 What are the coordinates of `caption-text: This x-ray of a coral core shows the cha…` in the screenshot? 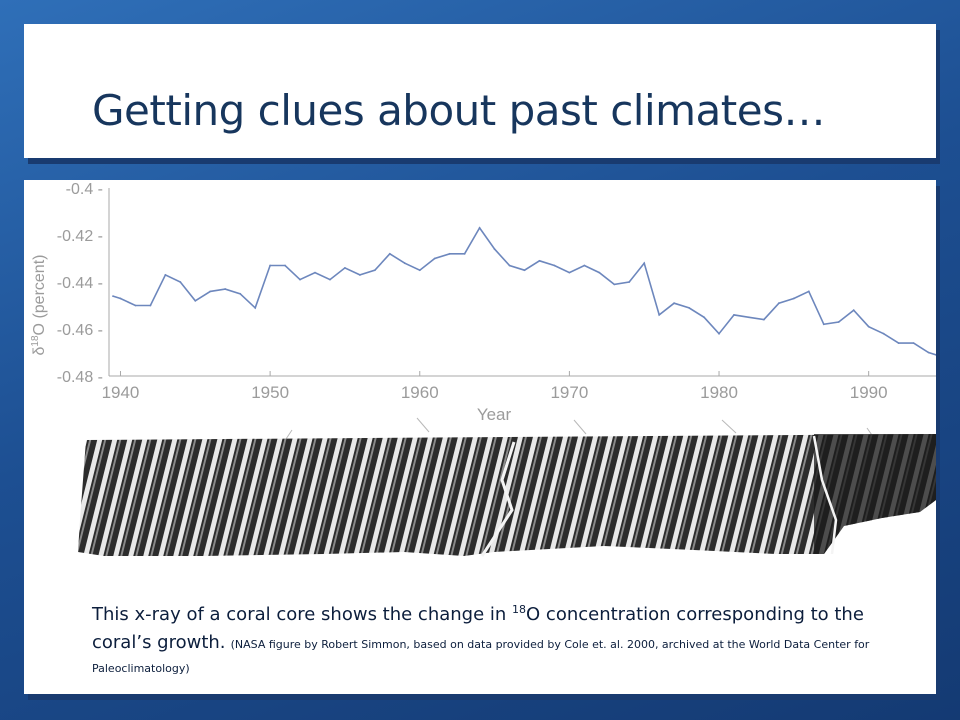 It's located at (478, 628).